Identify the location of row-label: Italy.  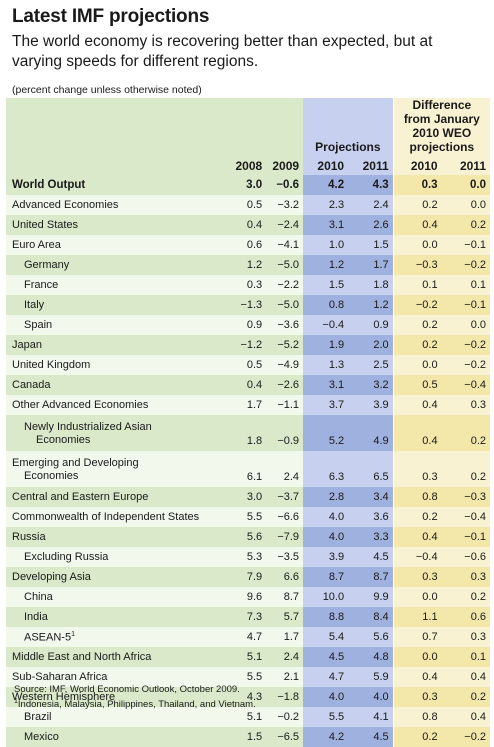
(117, 305).